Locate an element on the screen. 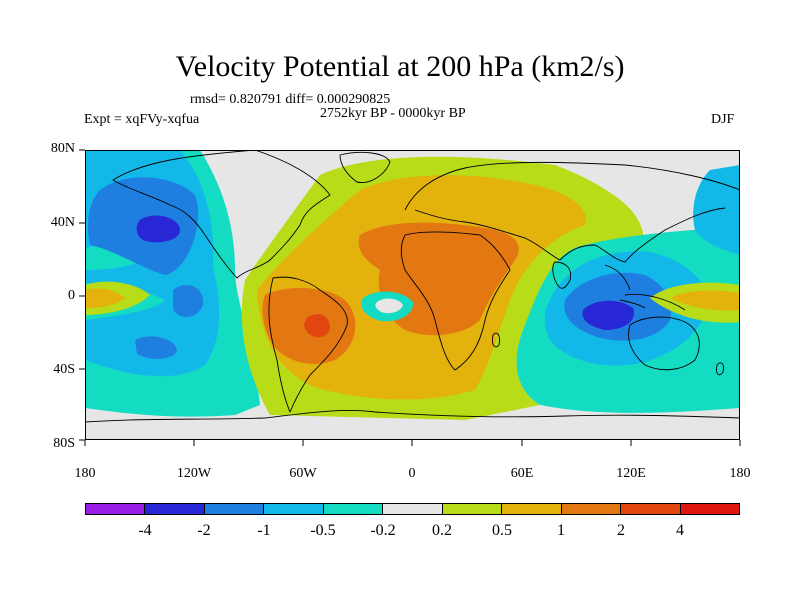 This screenshot has width=800, height=600. contour-pos2-west-edge is located at coordinates (105, 298).